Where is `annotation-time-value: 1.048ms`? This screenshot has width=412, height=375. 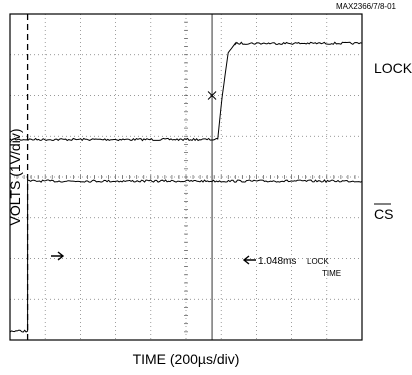 annotation-time-value: 1.048ms is located at coordinates (277, 261).